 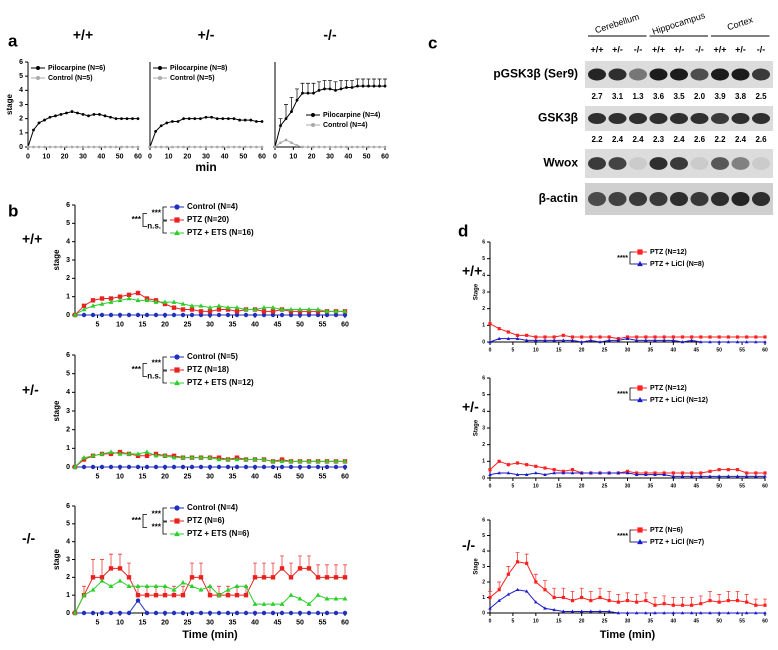 I want to click on x-tick-label: 10, so click(x=169, y=156).